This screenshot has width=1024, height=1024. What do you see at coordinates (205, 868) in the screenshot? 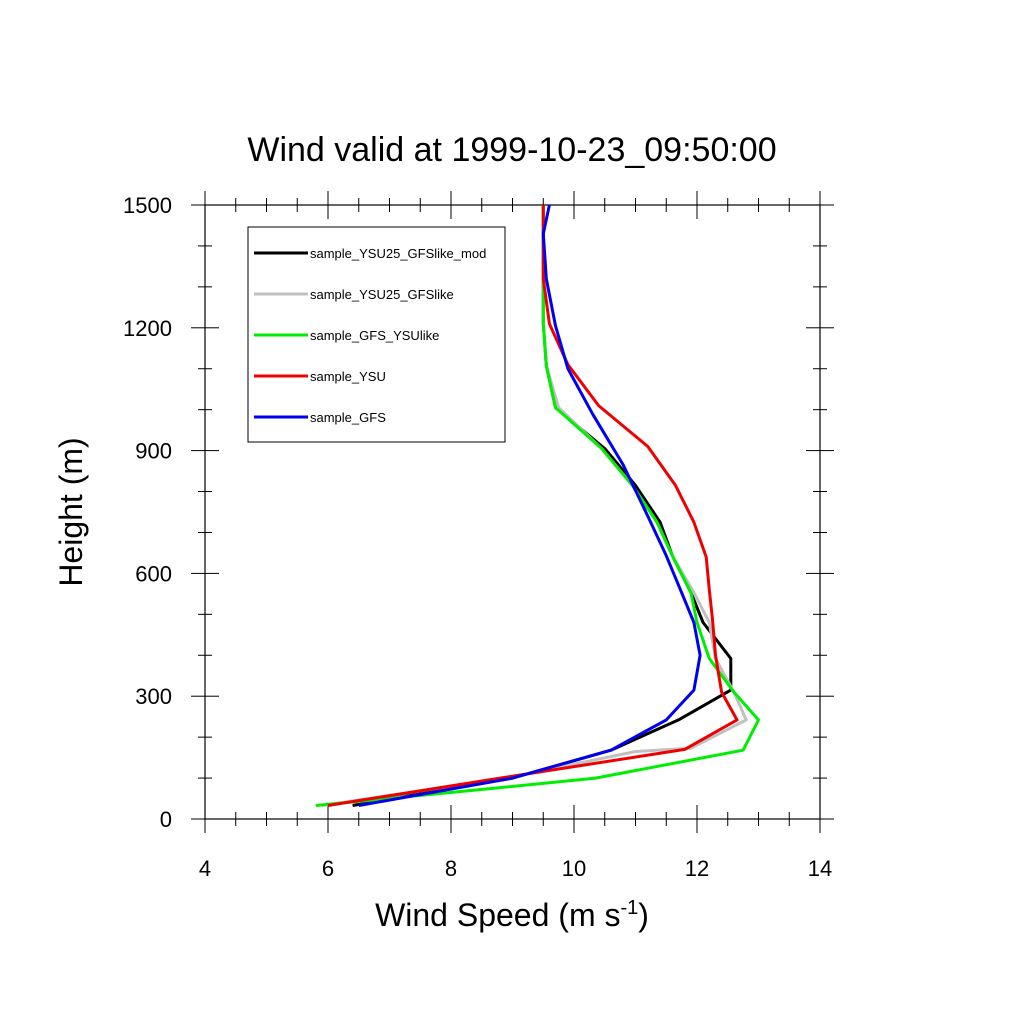
I see `x-tick-label: 4` at bounding box center [205, 868].